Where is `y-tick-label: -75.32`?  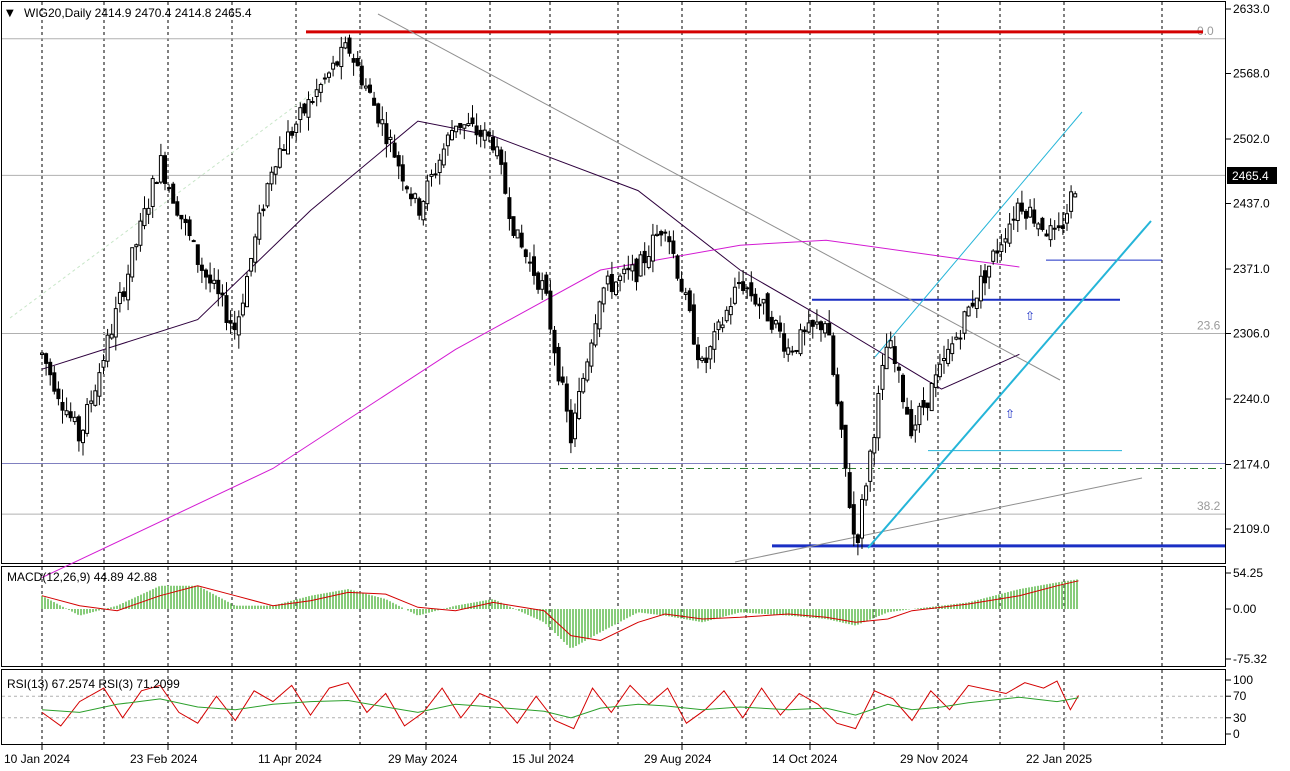 y-tick-label: -75.32 is located at coordinates (1250, 659).